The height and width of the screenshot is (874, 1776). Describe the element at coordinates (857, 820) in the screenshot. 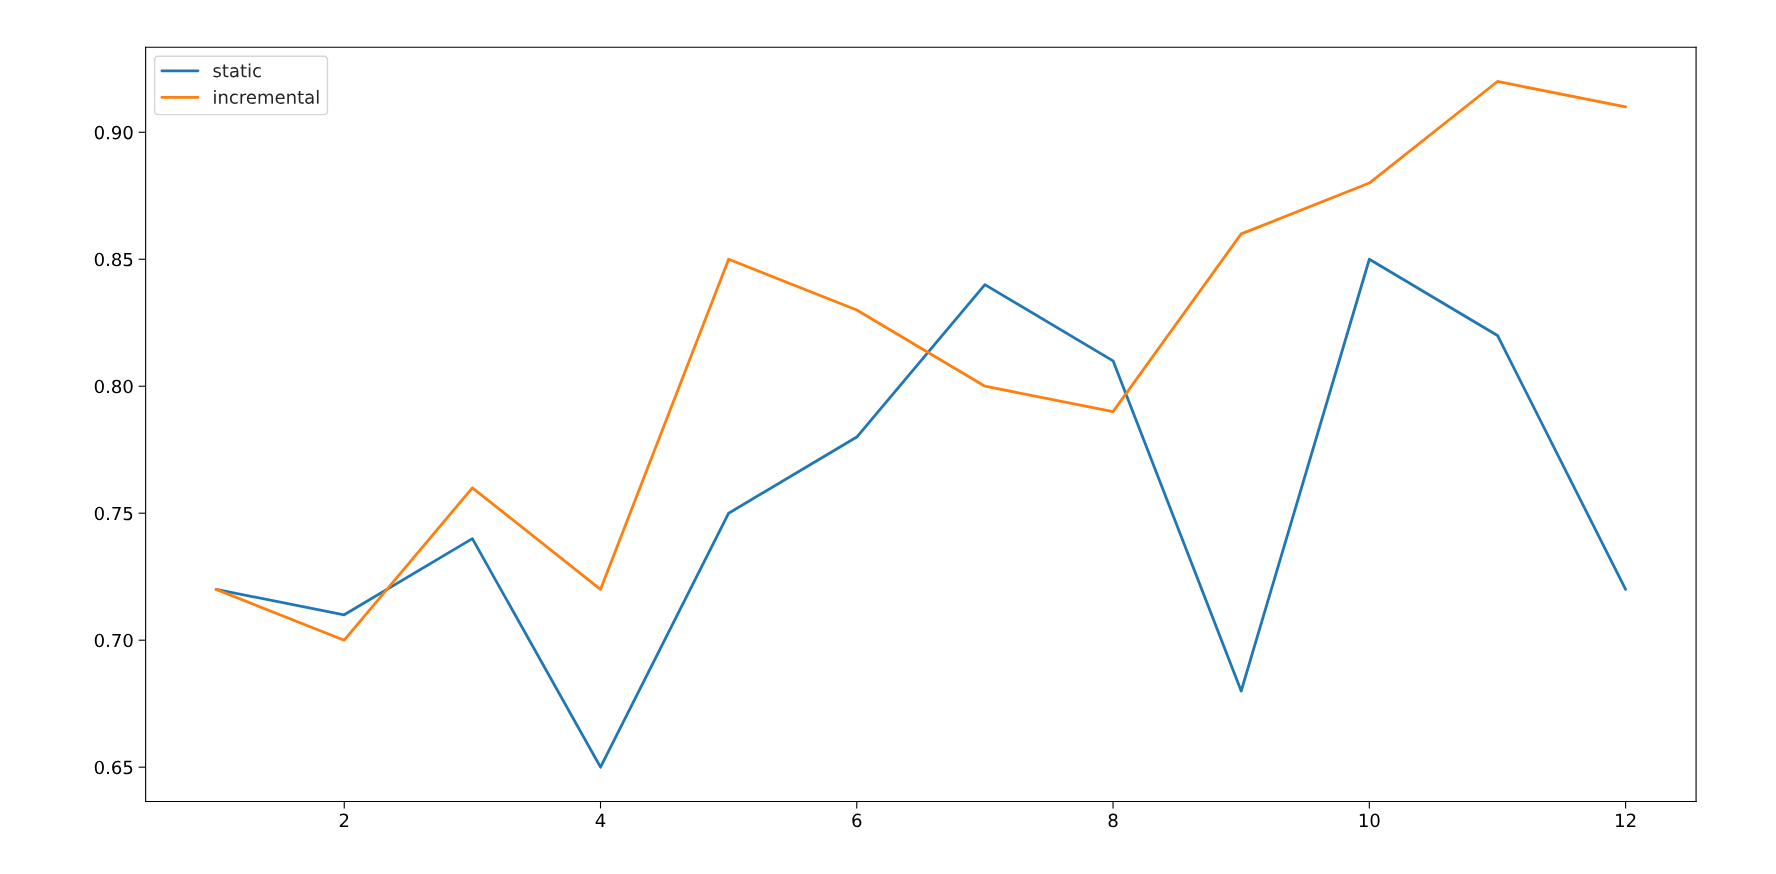

I see `x-tick-label: 6` at that location.